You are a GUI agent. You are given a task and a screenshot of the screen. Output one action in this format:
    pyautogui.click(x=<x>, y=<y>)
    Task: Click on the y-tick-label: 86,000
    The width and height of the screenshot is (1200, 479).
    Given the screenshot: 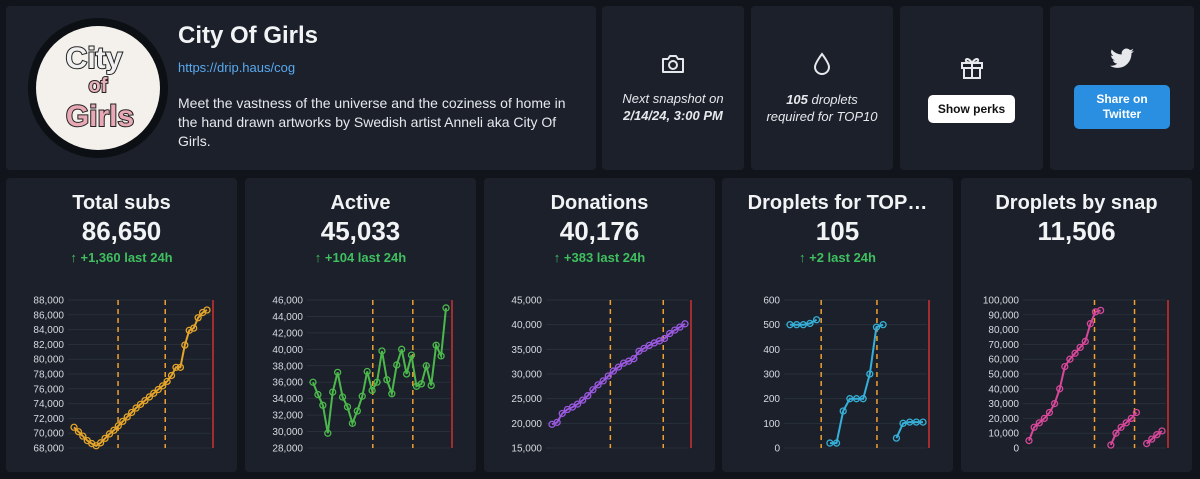 What is the action you would take?
    pyautogui.click(x=48, y=315)
    